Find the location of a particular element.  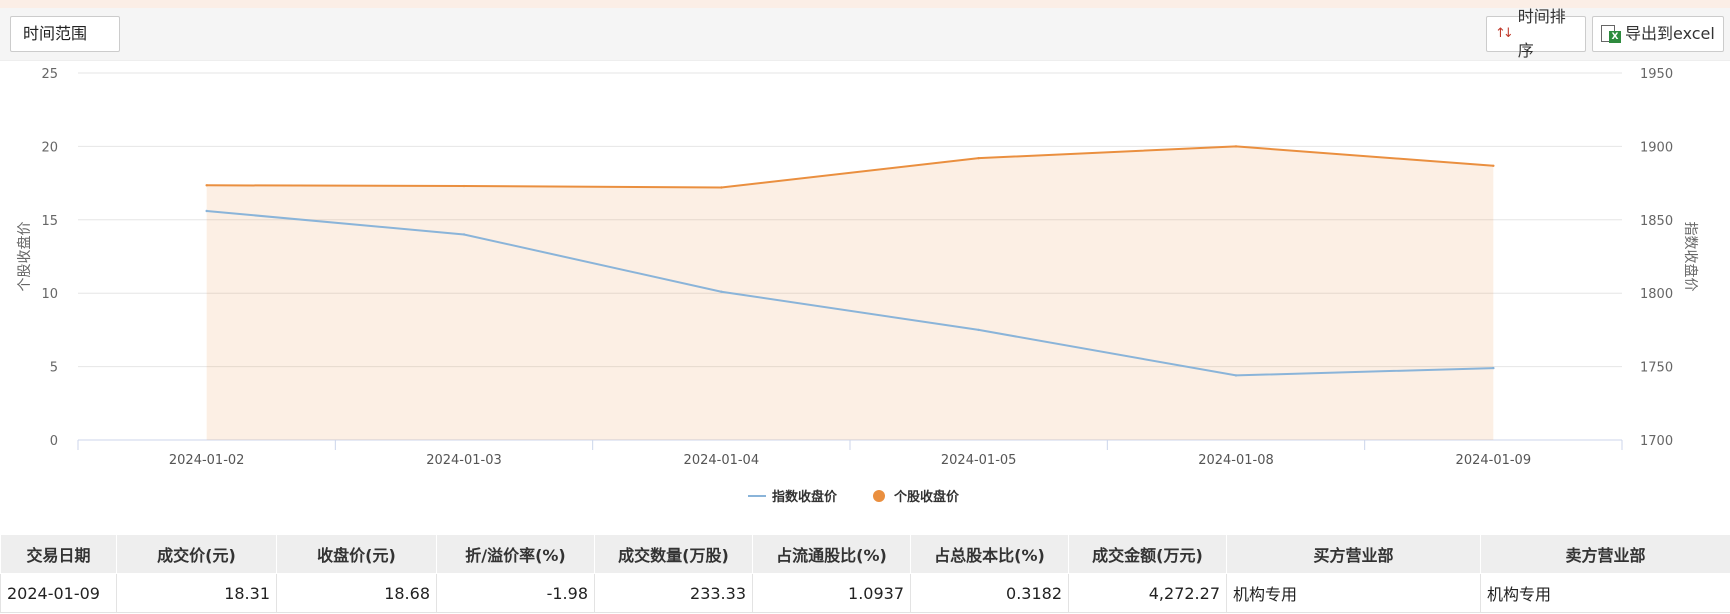

y-right-tick-label: 1950 is located at coordinates (1656, 74).